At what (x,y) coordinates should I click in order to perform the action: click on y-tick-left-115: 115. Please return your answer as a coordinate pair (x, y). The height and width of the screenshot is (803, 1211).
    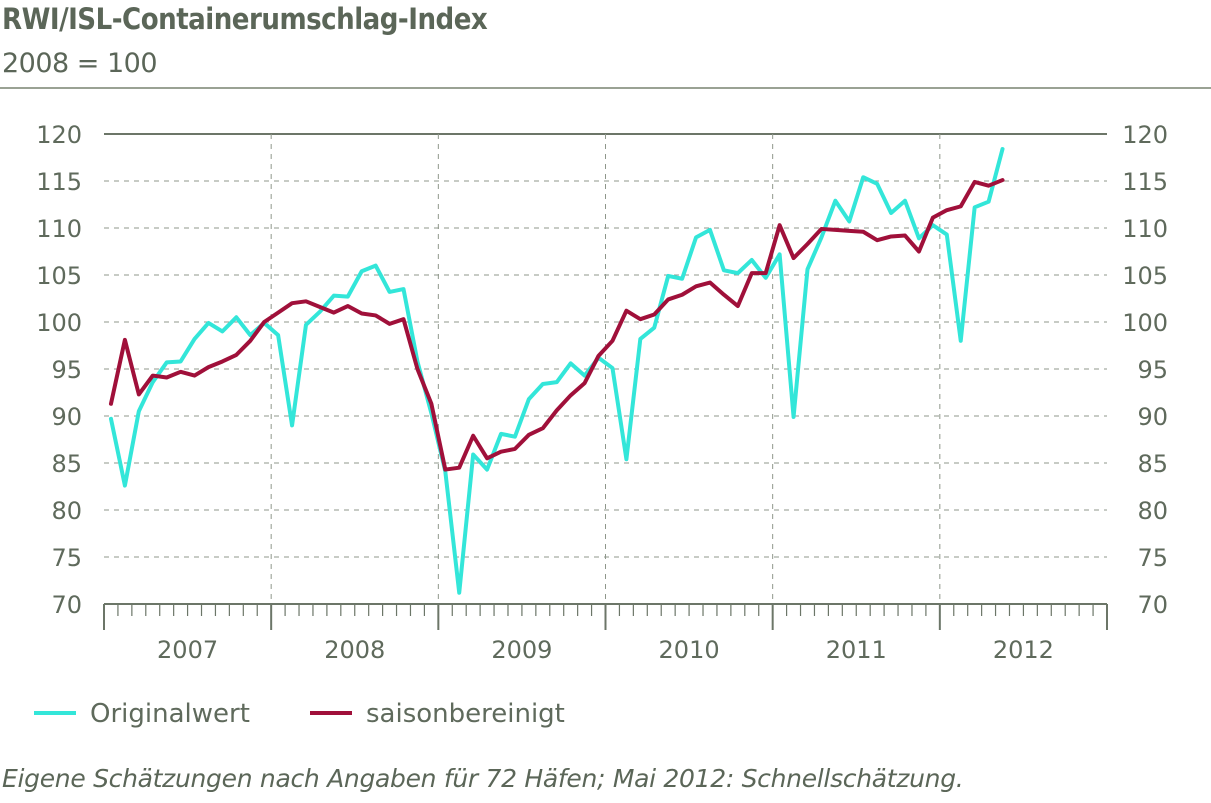
    Looking at the image, I should click on (59, 182).